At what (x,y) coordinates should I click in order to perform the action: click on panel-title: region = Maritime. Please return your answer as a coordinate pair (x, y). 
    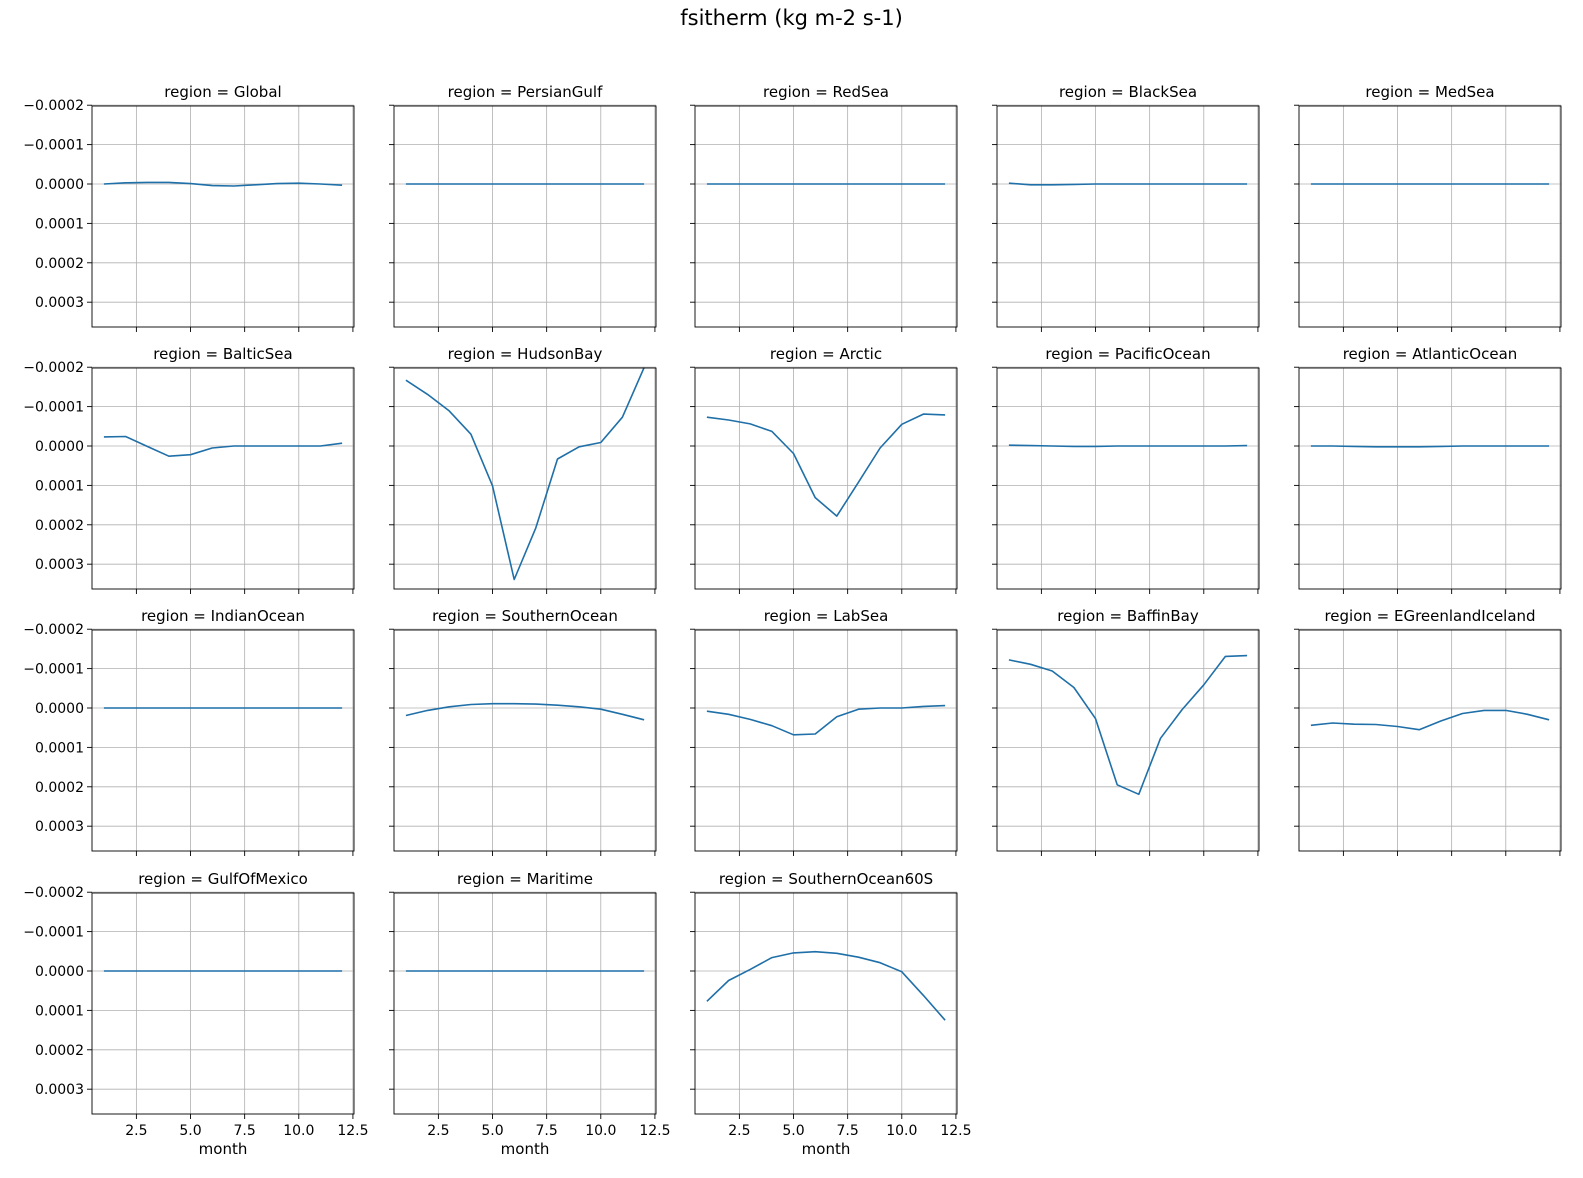
    Looking at the image, I should click on (525, 879).